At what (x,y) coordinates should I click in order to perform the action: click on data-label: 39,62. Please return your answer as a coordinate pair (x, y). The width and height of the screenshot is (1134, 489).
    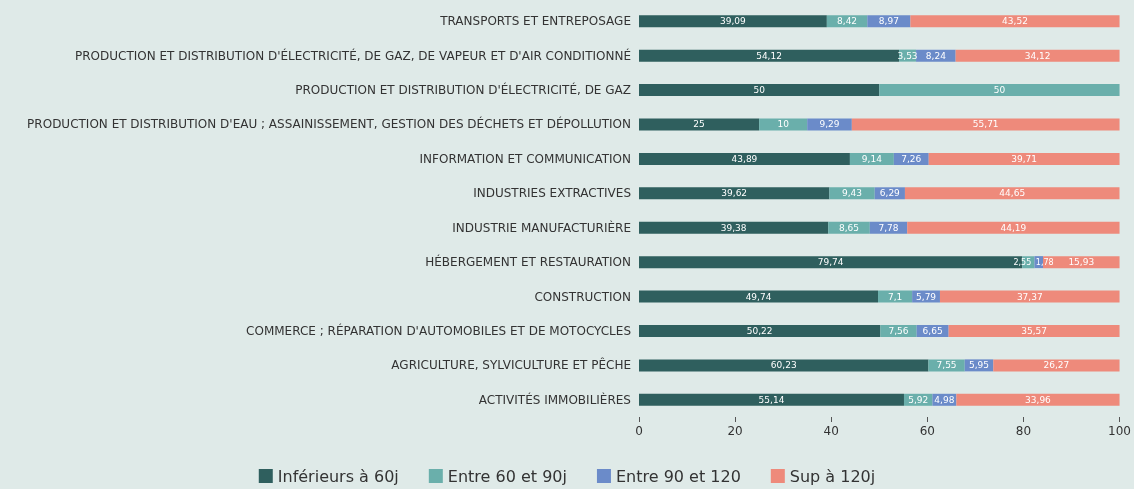
    Looking at the image, I should click on (734, 193).